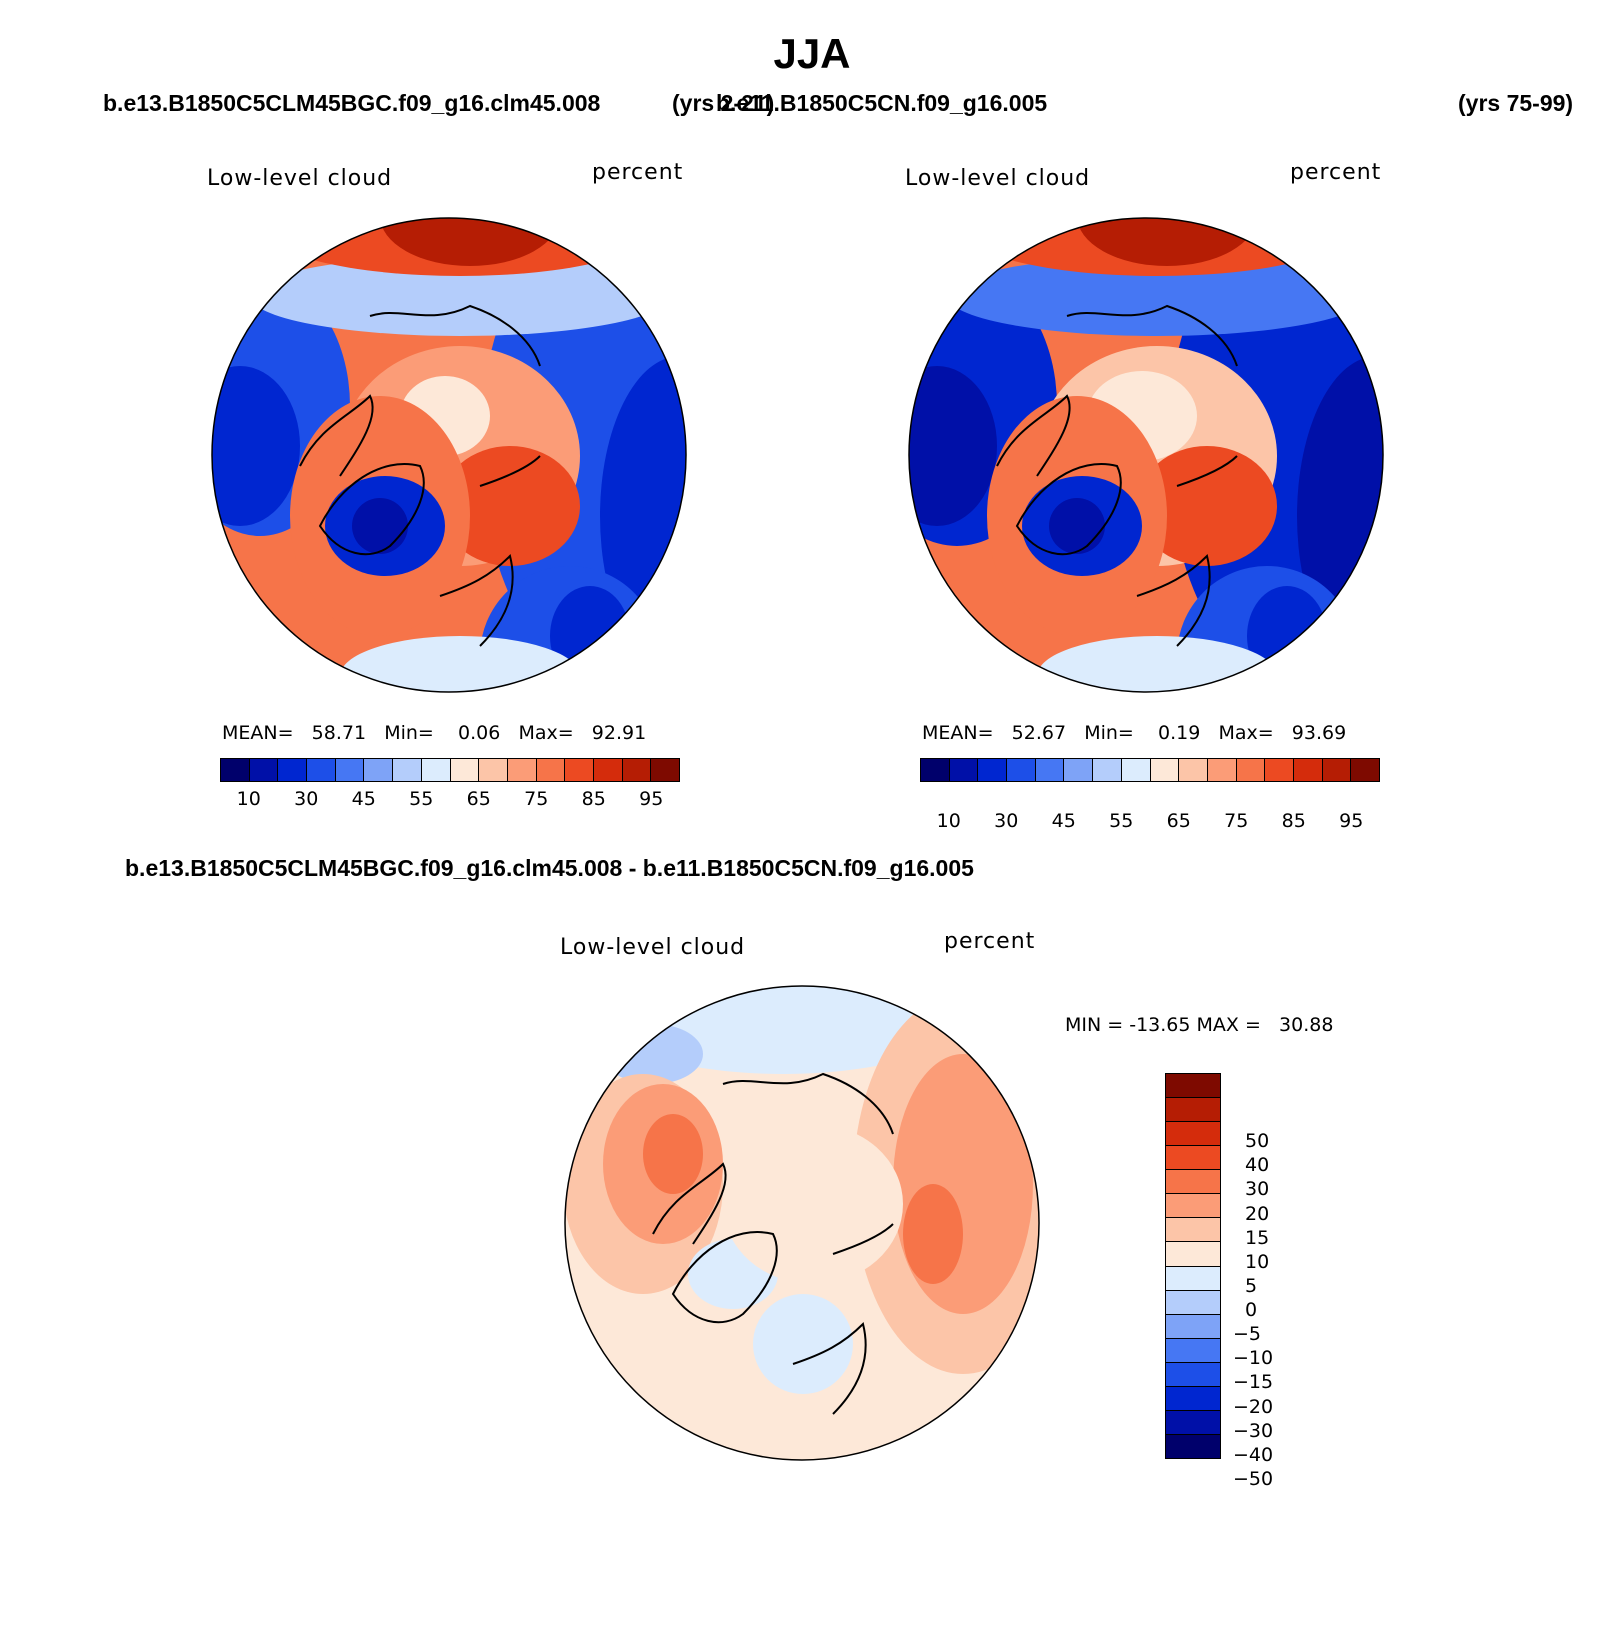  I want to click on map2-barents, so click(1207, 506).